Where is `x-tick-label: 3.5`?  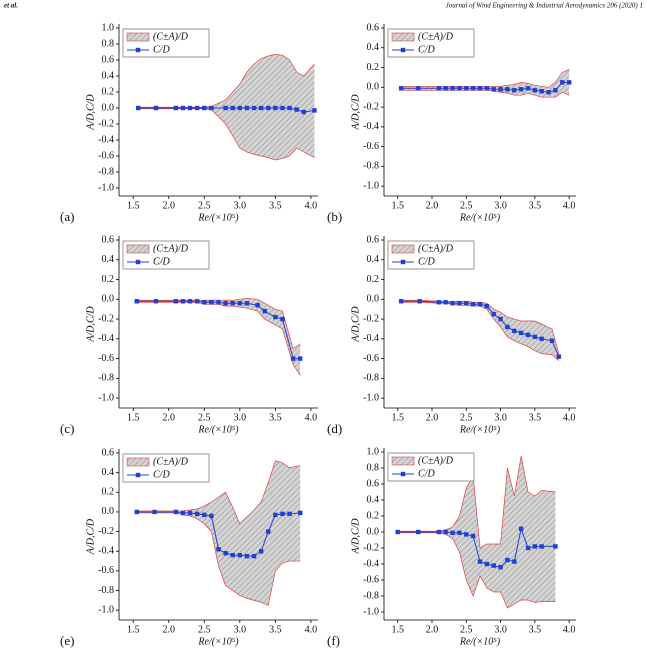
x-tick-label: 3.5 is located at coordinates (535, 629).